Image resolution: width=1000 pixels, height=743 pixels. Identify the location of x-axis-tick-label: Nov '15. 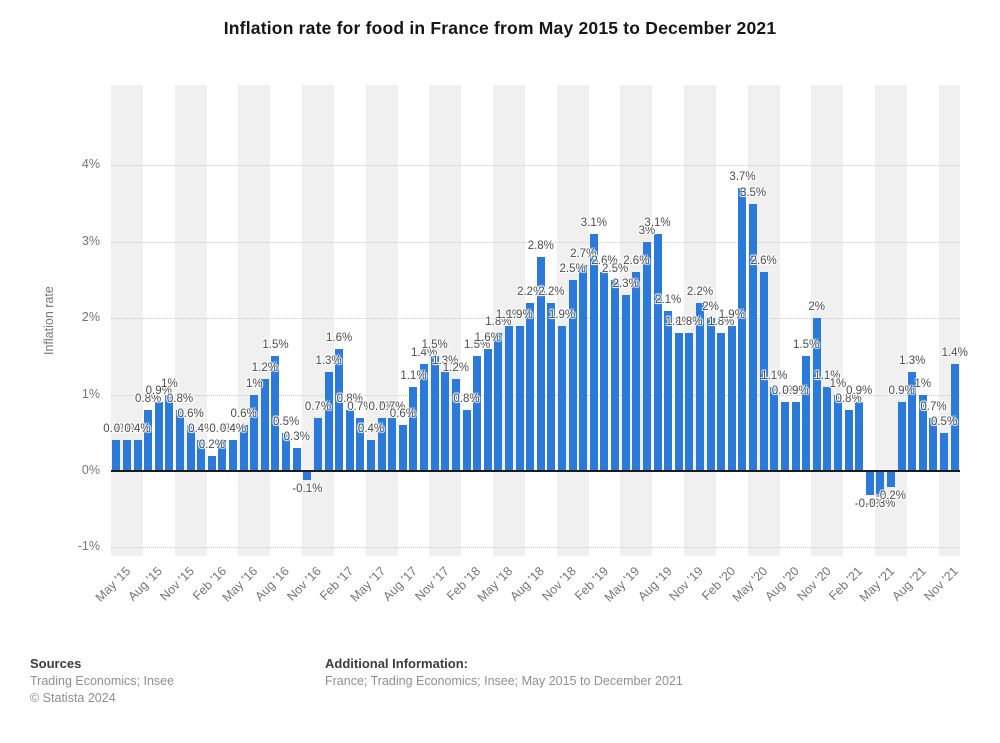
(177, 584).